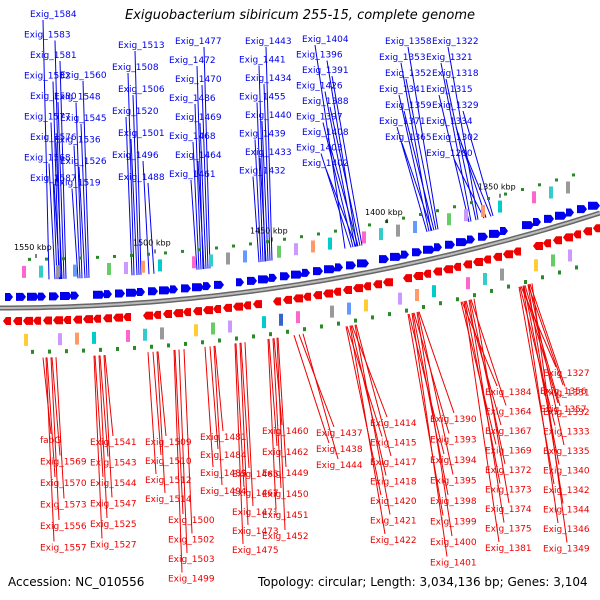  What do you see at coordinates (393, 424) in the screenshot?
I see `reverse-gene-label: Exig_1414` at bounding box center [393, 424].